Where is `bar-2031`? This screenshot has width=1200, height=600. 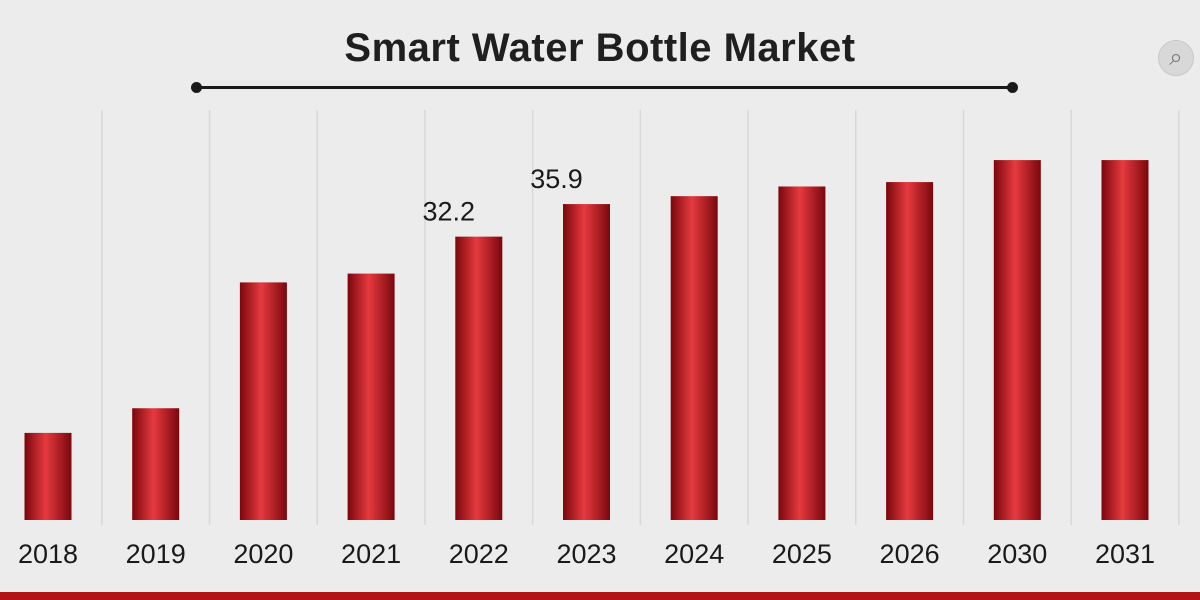
bar-2031 is located at coordinates (1125, 340).